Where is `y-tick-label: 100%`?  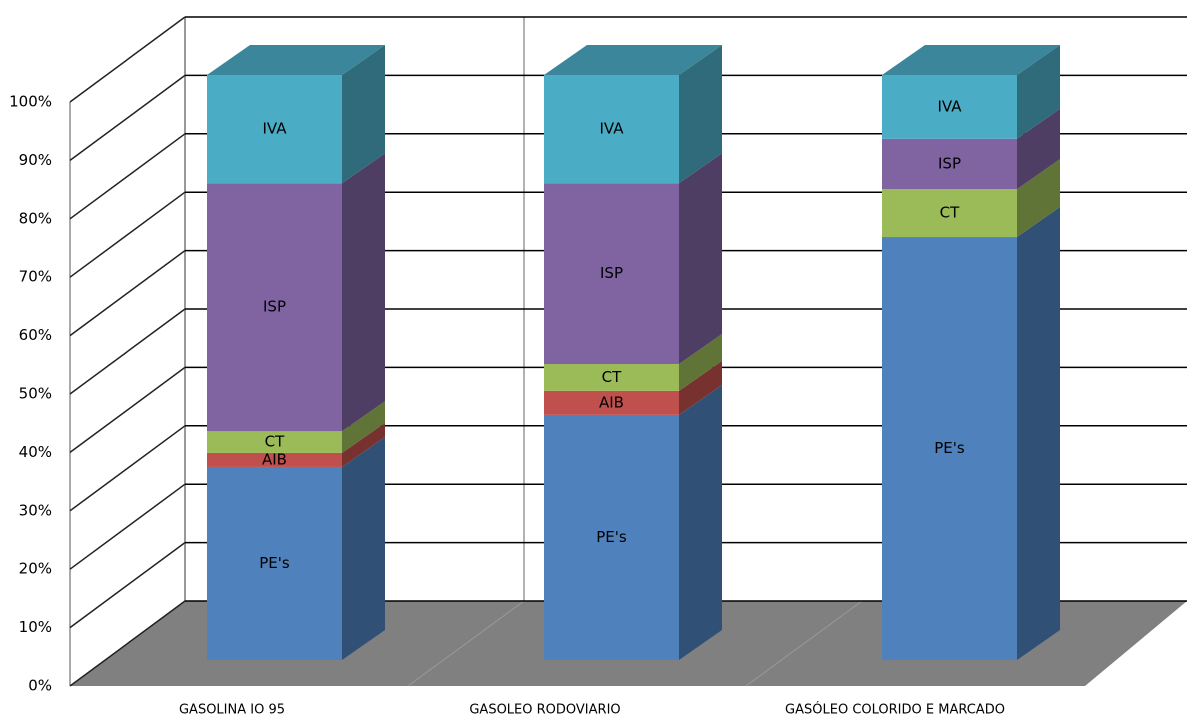
y-tick-label: 100% is located at coordinates (30, 102).